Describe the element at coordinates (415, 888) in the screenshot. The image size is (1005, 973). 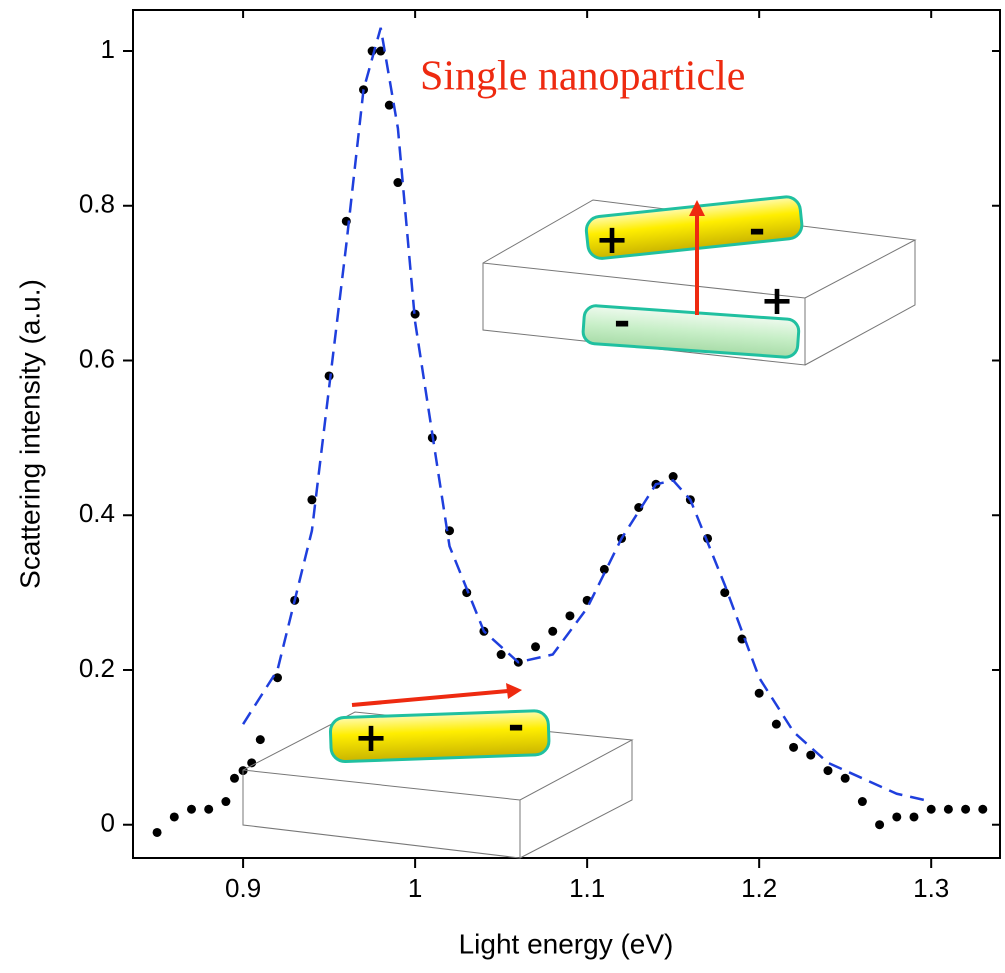
I see `x-tick-label: 1` at that location.